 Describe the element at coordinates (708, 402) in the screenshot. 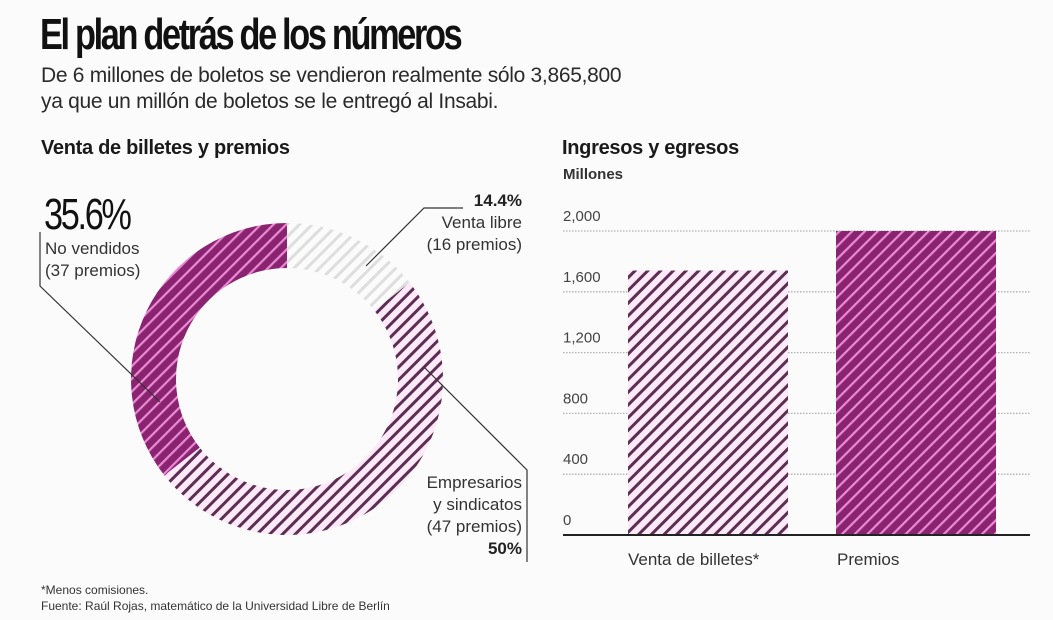

I see `bar-venta-de-billetes` at that location.